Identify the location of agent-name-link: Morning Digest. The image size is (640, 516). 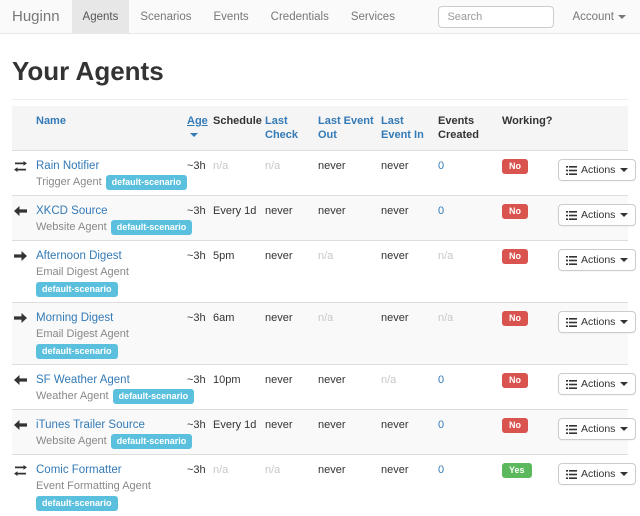
(74, 318).